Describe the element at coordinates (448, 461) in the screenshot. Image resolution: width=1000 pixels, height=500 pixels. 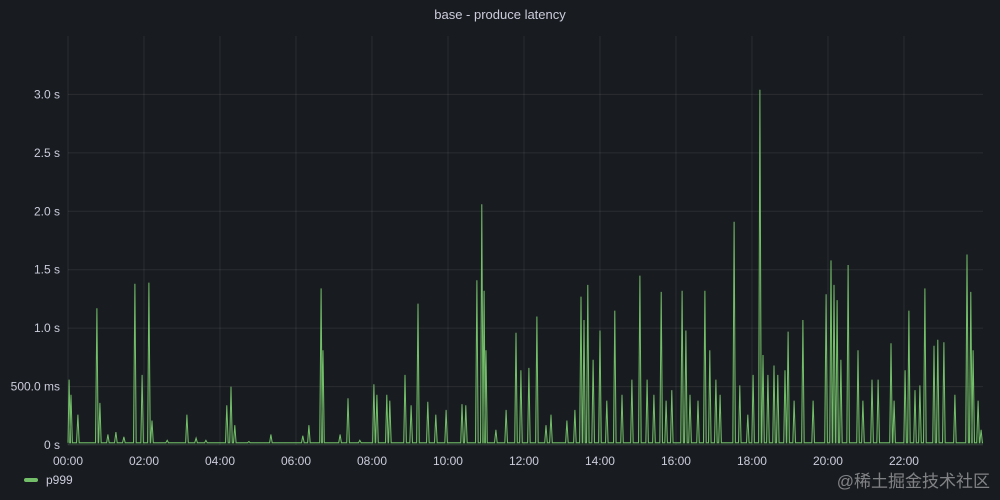
I see `x-tick-label: 10:00` at that location.